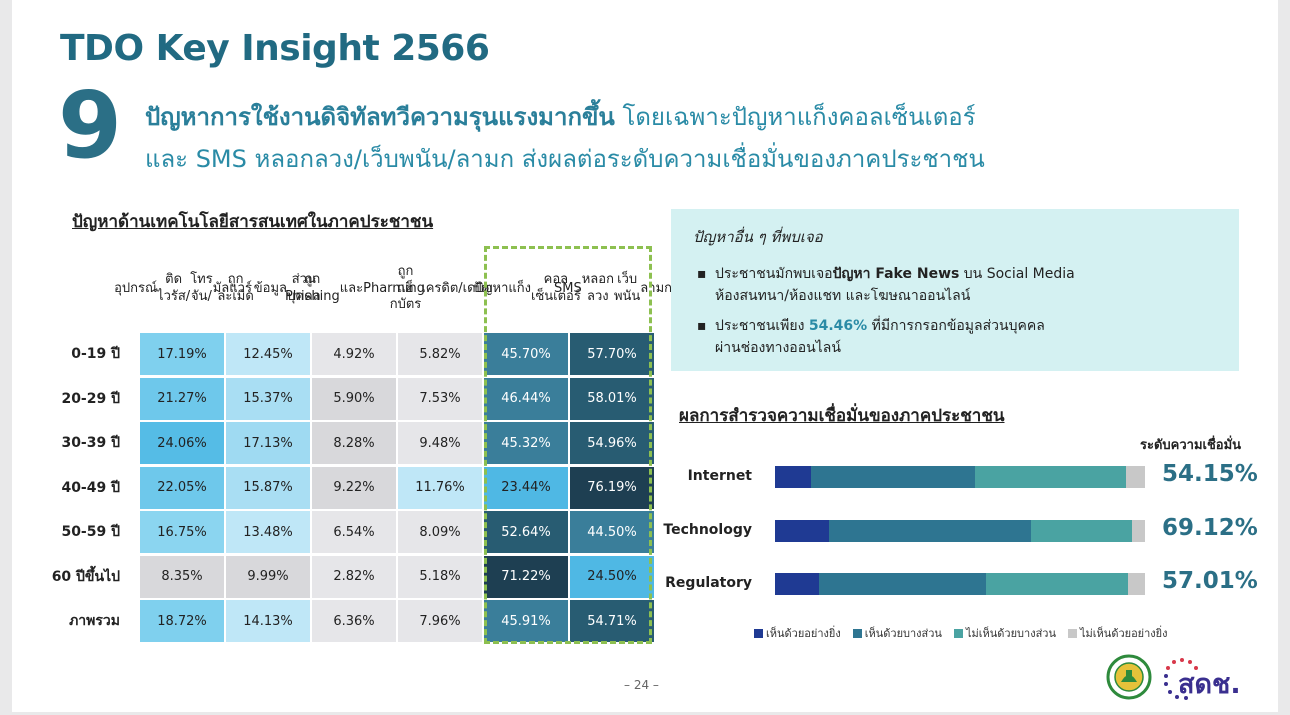 This screenshot has height=715, width=1290. I want to click on table-cell: 45.70%, so click(526, 354).